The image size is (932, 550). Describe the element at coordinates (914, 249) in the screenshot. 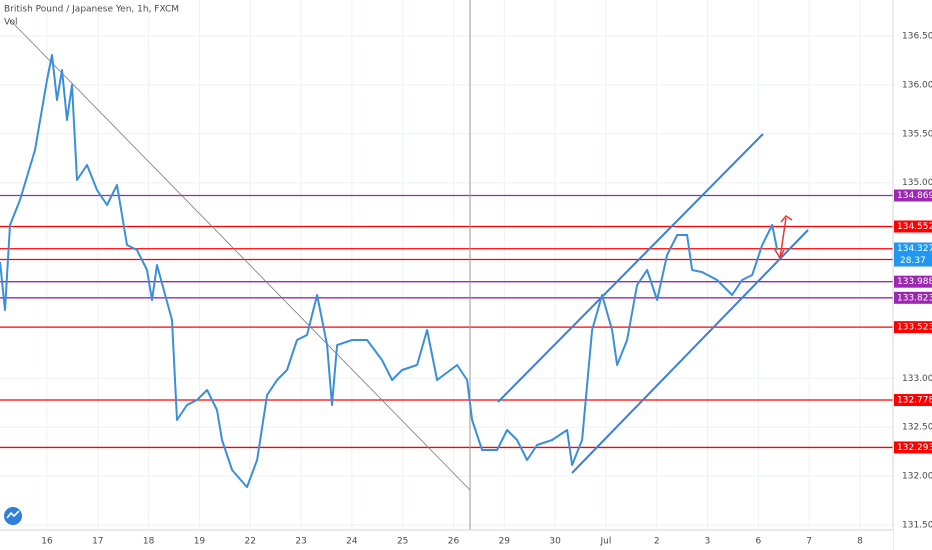

I see `last-price-label: 134.327` at that location.